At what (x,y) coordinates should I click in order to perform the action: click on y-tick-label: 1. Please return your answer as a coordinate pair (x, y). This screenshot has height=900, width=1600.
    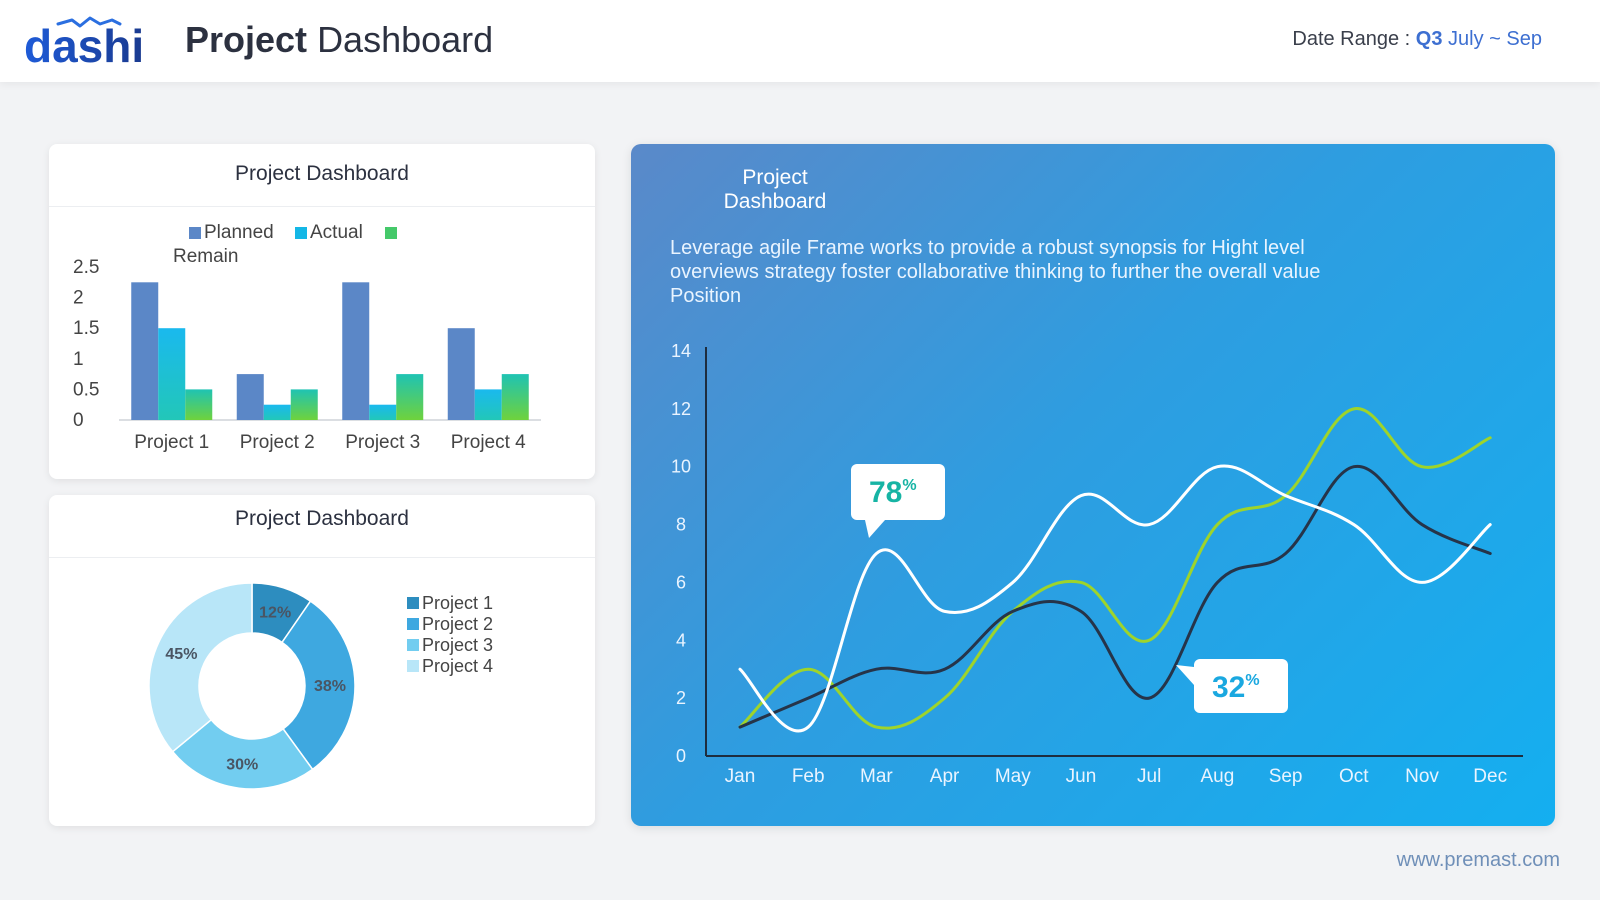
    Looking at the image, I should click on (78, 359).